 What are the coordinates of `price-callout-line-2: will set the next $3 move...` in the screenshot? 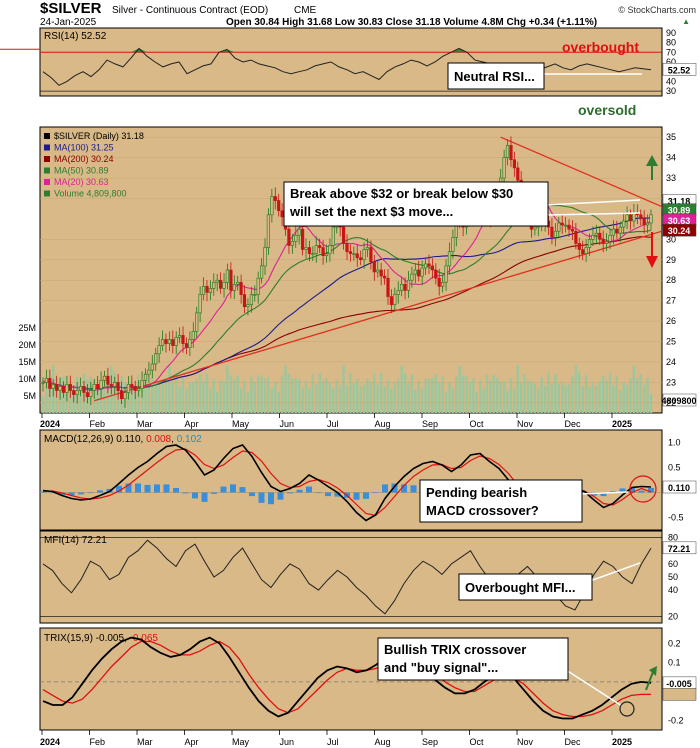 It's located at (371, 211).